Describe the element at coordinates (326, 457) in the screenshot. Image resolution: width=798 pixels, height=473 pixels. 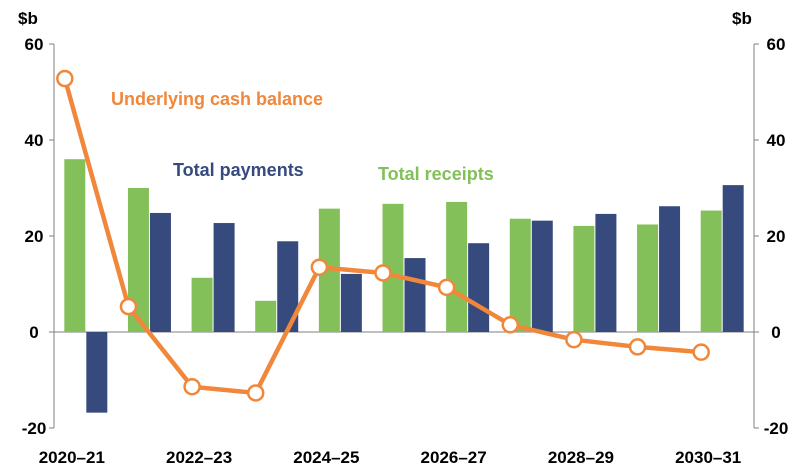
I see `x-tick-label: 2024–25` at that location.